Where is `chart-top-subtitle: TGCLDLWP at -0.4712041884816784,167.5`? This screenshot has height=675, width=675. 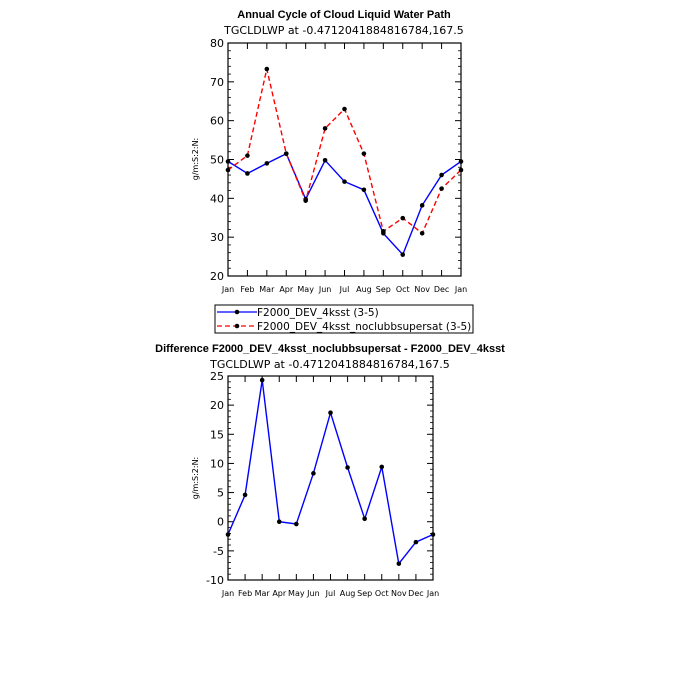
chart-top-subtitle: TGCLDLWP at -0.4712041884816784,167.5 is located at coordinates (343, 30).